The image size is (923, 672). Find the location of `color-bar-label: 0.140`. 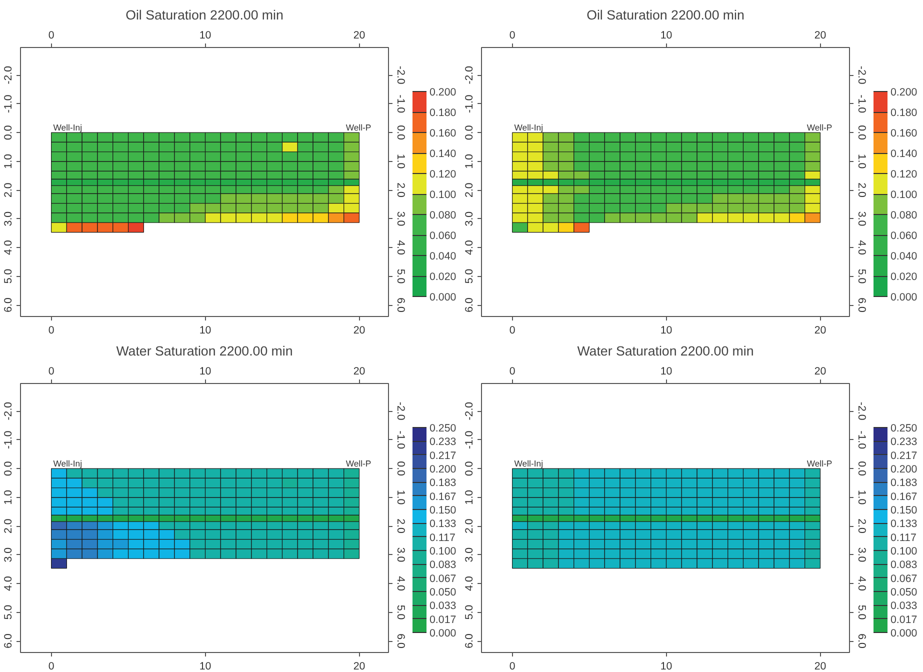

color-bar-label: 0.140 is located at coordinates (443, 154).